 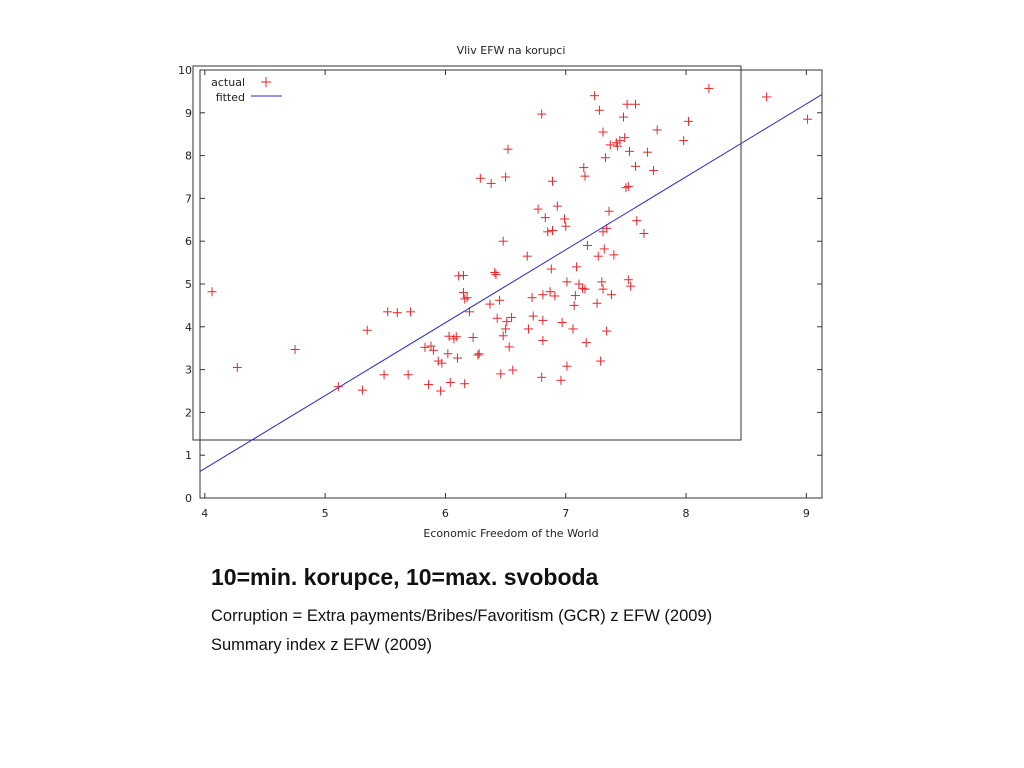 I want to click on y-tick-label: 0, so click(x=188, y=498).